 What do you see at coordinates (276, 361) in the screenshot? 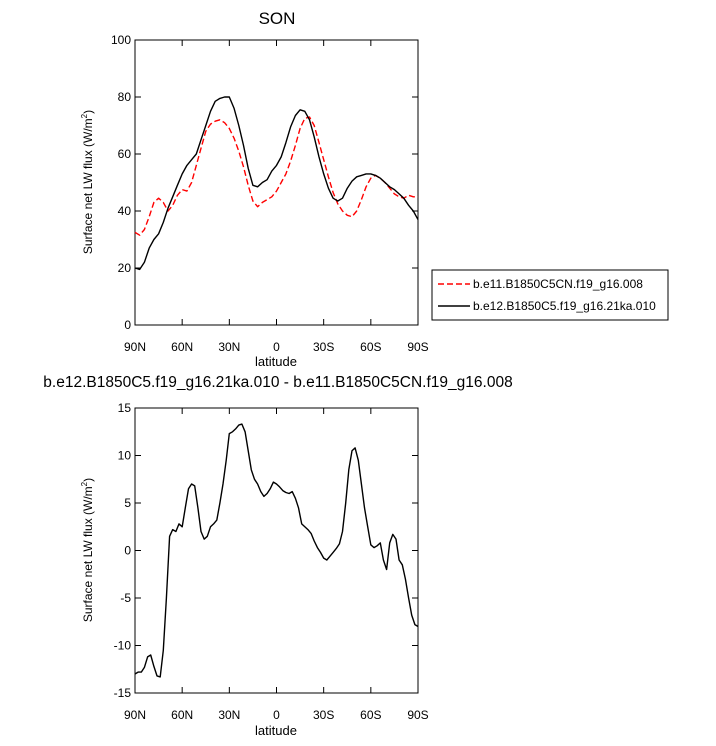
I see `top-x-axis-label: latitude` at bounding box center [276, 361].